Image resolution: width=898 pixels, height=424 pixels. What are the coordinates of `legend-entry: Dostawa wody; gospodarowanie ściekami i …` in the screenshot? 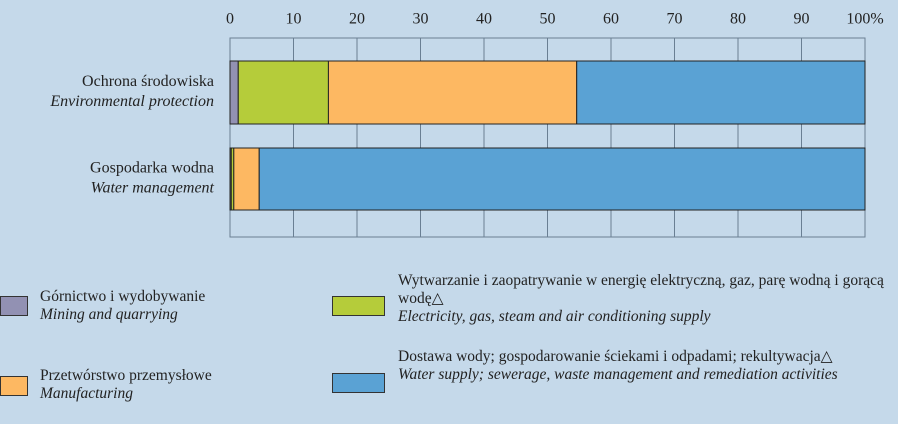 It's located at (643, 366).